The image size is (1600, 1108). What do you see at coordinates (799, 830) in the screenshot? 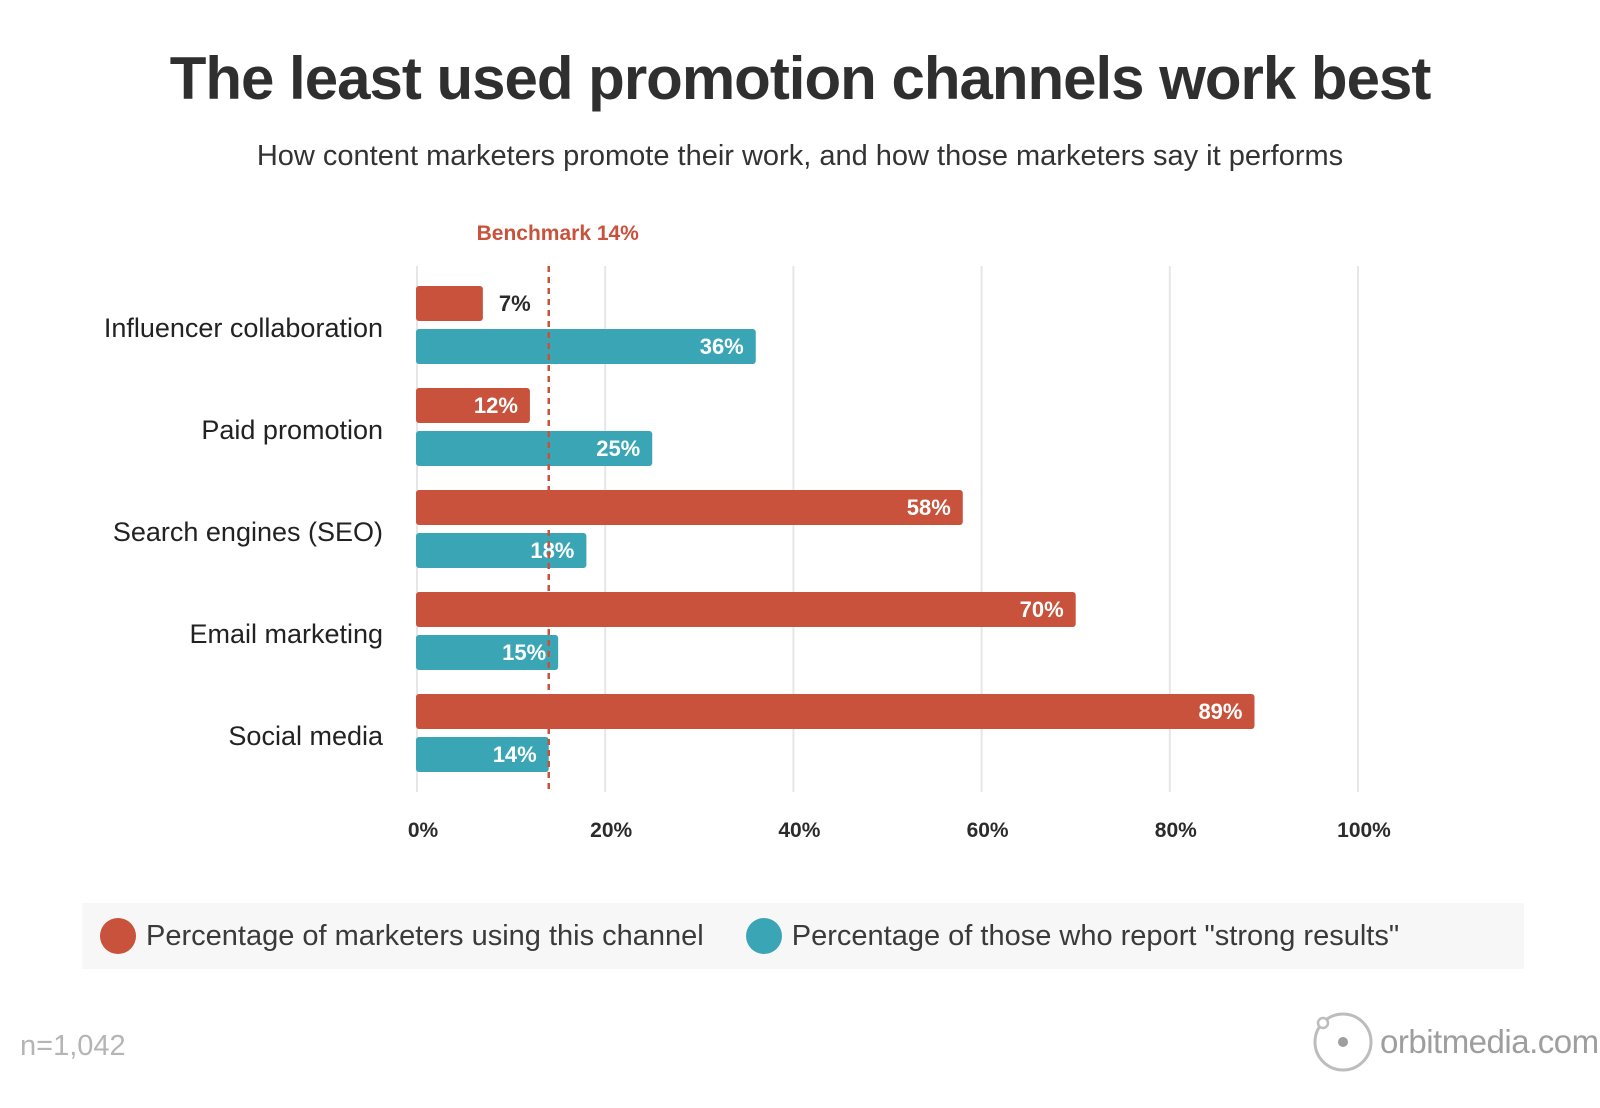
I see `x-tick-label: 40%` at bounding box center [799, 830].